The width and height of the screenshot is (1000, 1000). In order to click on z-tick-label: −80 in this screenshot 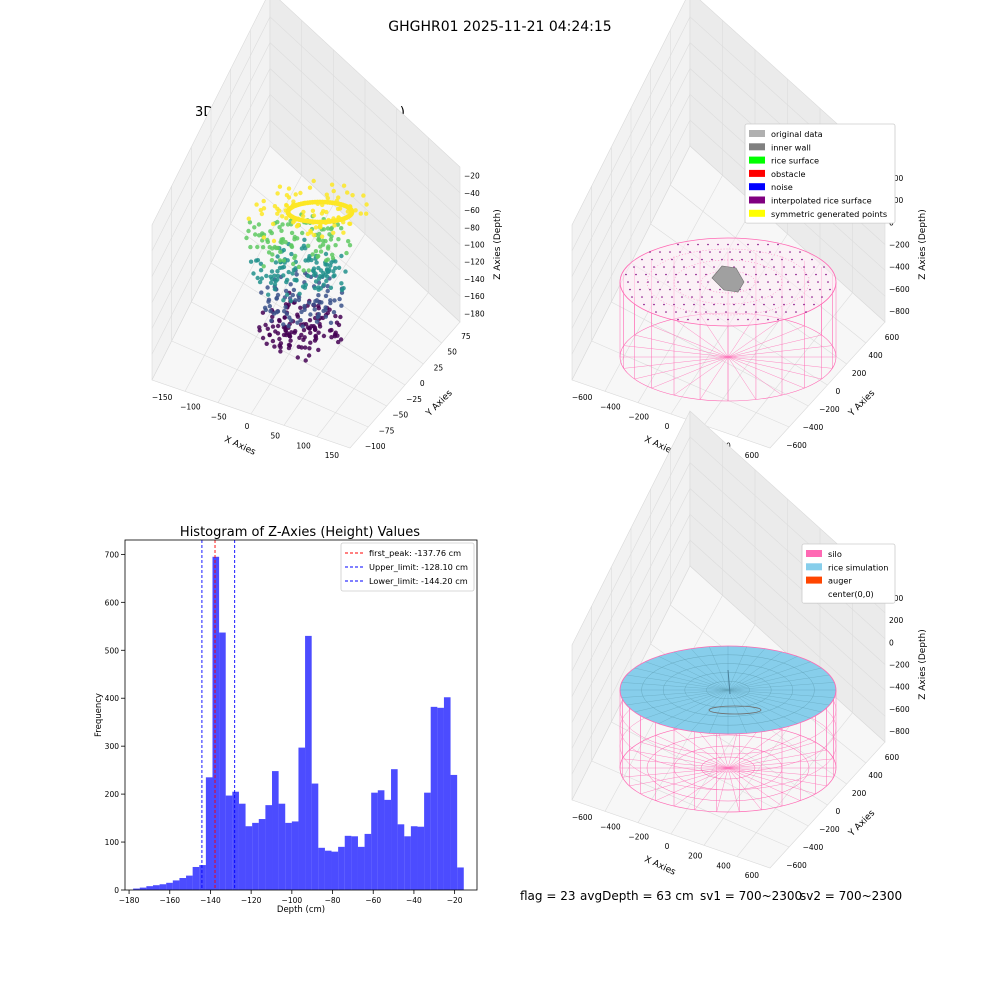, I will do `click(472, 227)`.